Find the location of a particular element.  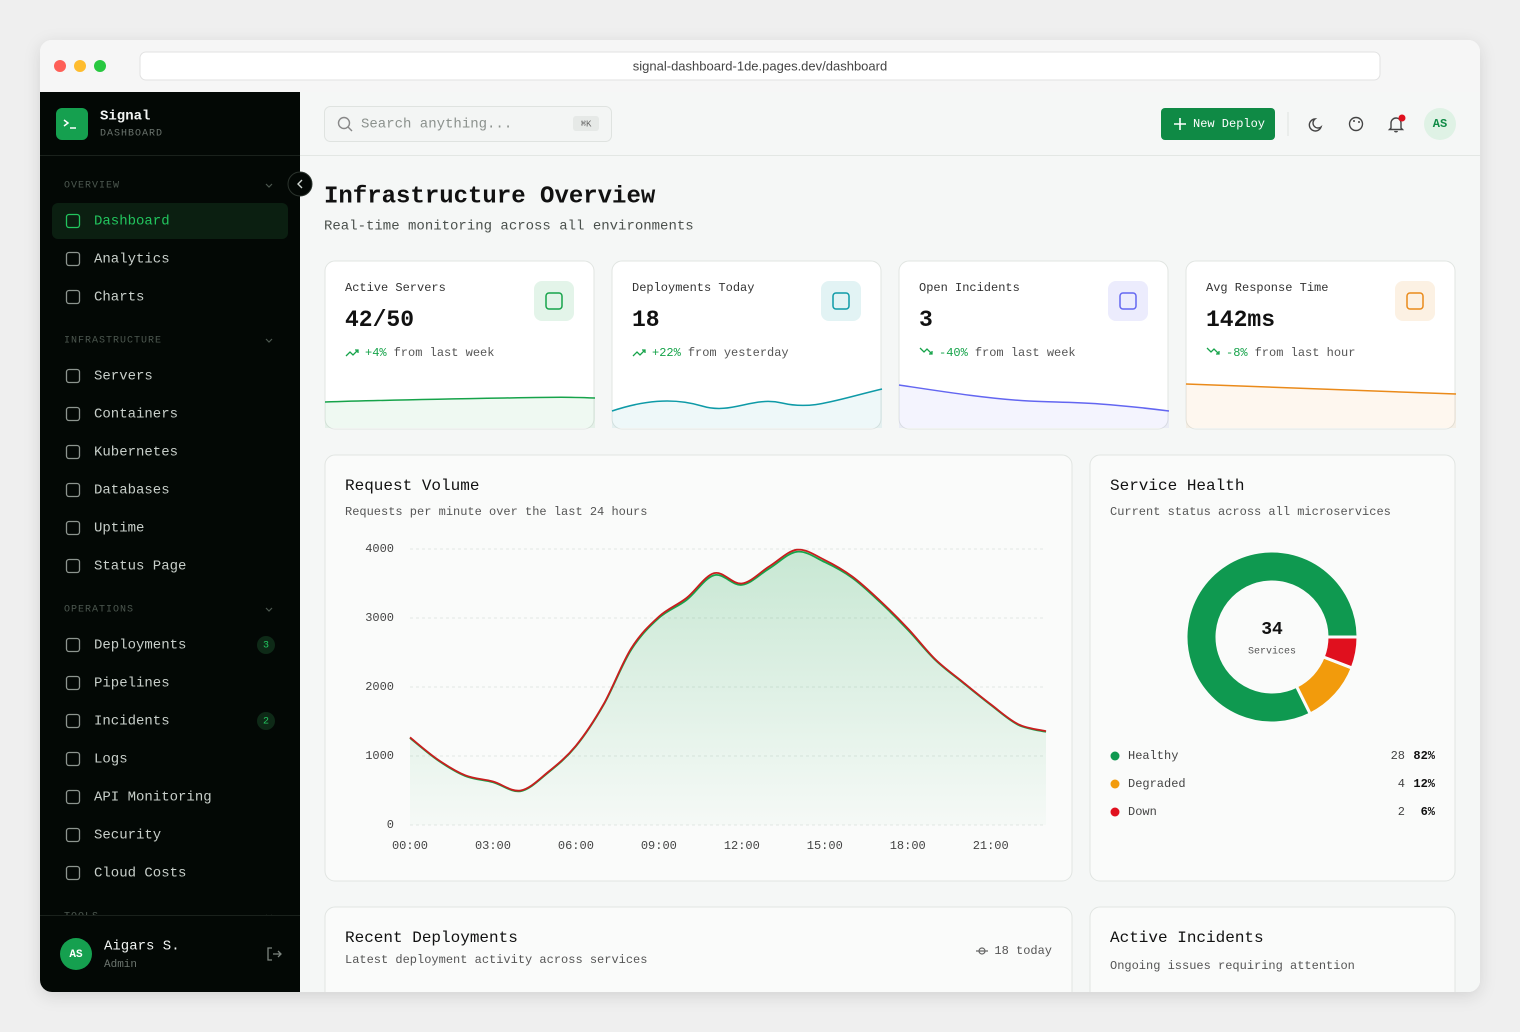

nav-item: Charts is located at coordinates (105, 297).